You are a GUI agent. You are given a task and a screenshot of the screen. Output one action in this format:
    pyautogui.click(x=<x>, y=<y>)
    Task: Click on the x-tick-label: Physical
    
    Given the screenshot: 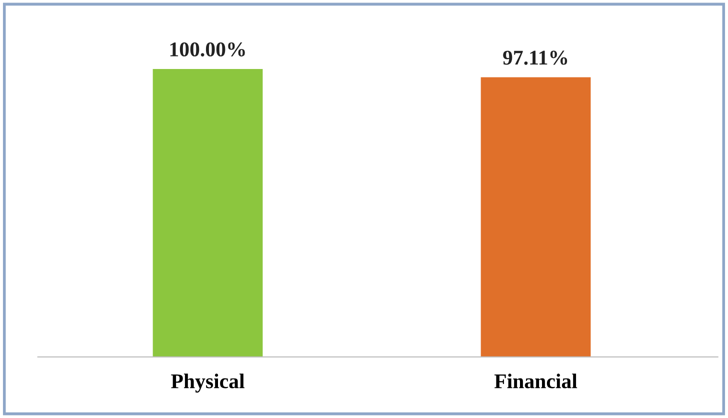 What is the action you would take?
    pyautogui.click(x=207, y=383)
    